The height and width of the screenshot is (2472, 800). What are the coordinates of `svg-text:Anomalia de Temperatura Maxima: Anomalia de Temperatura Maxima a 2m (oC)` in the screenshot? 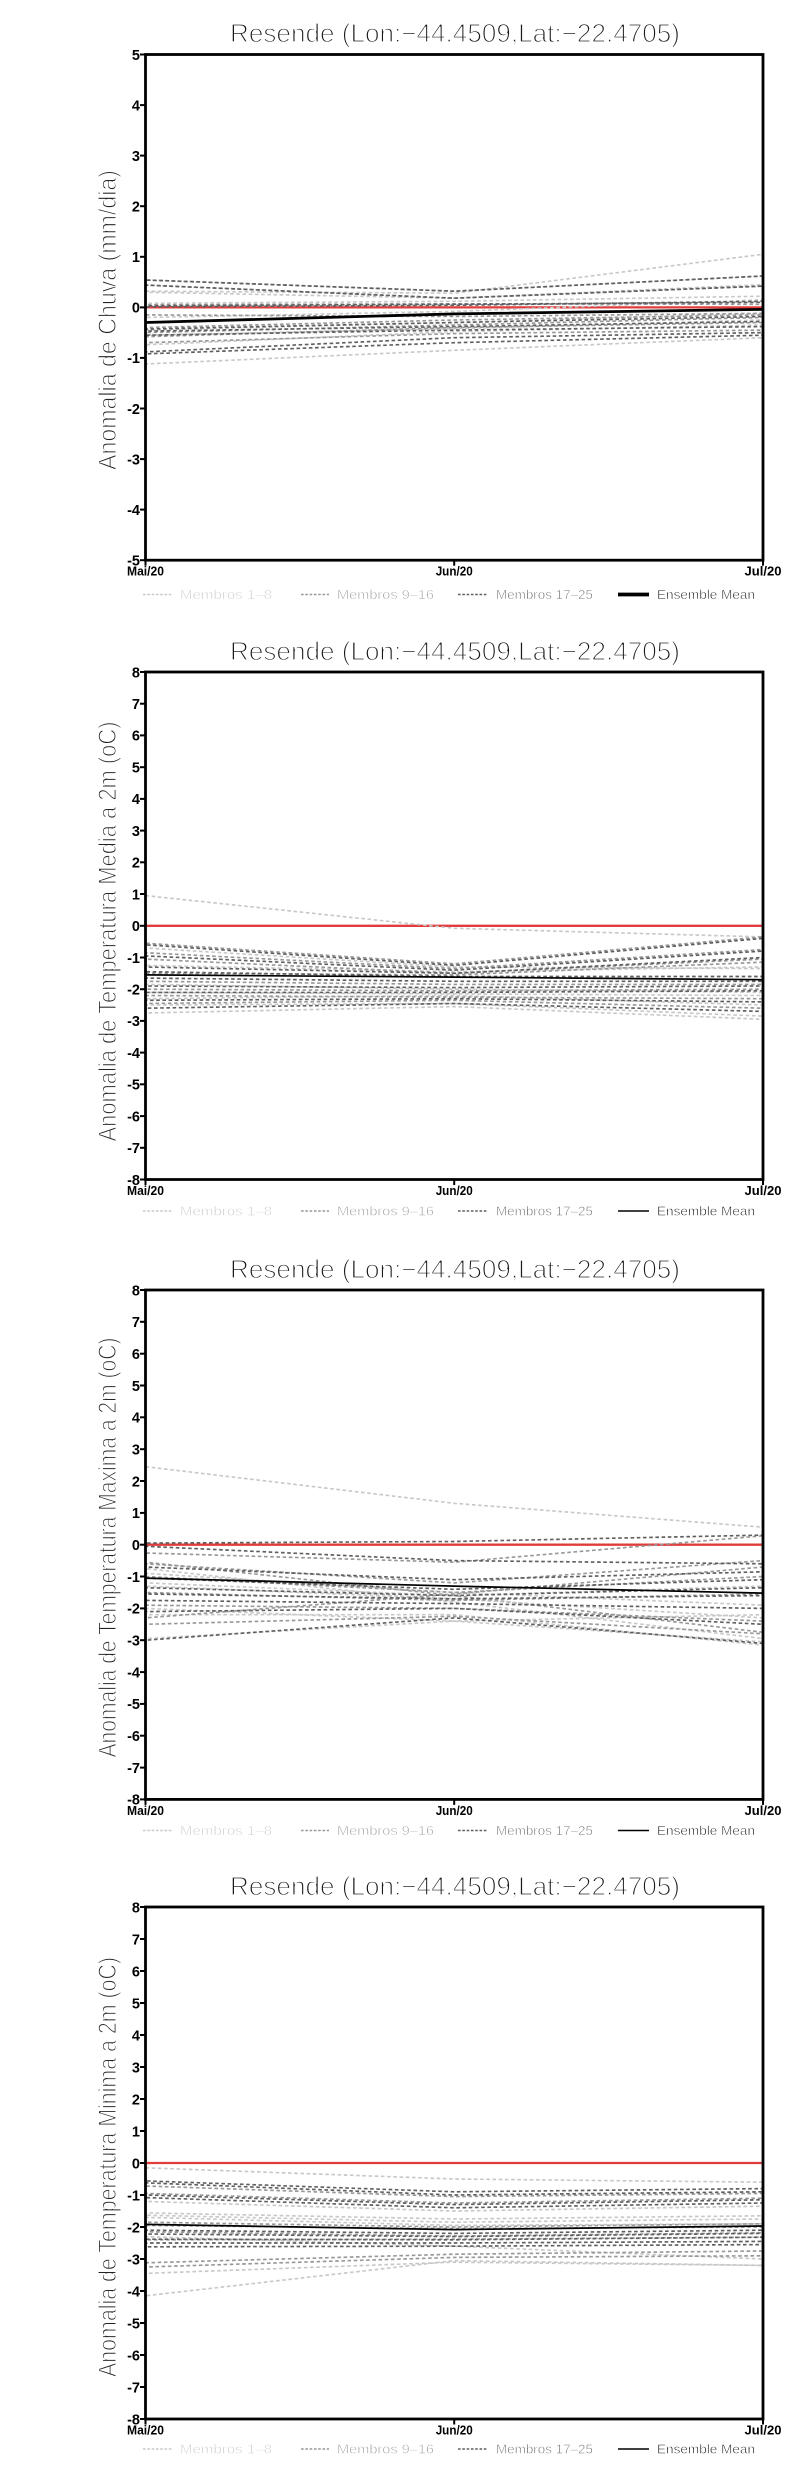 It's located at (108, 1548).